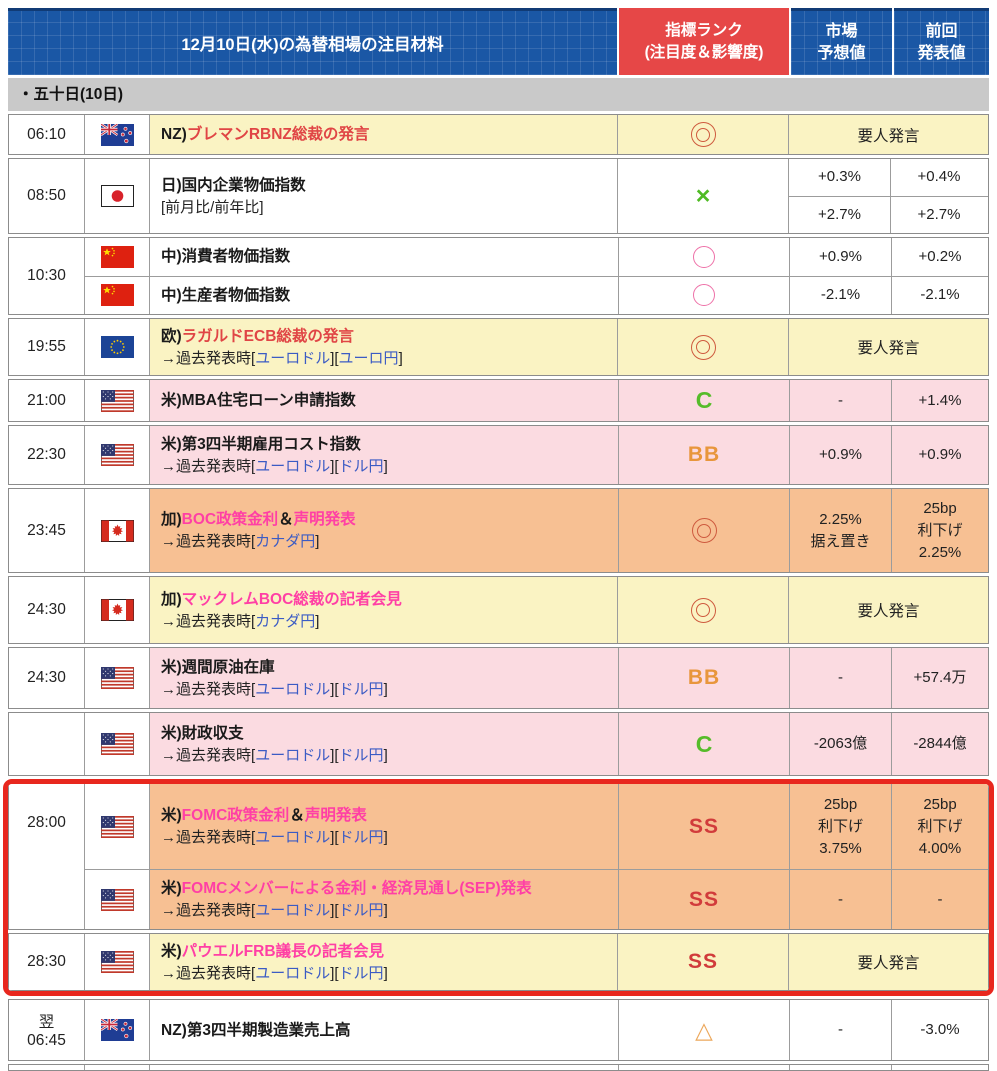 The width and height of the screenshot is (997, 1071). What do you see at coordinates (240, 621) in the screenshot?
I see `past-release-links: →過去発表時[カナダ円]` at bounding box center [240, 621].